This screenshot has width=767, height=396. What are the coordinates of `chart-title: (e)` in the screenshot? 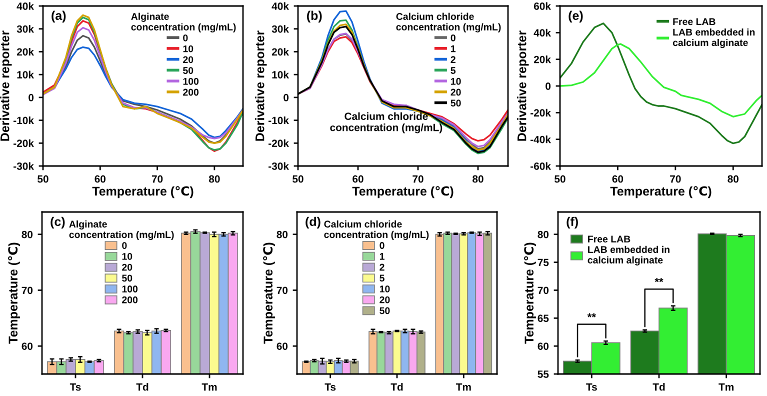 It's located at (575, 16).